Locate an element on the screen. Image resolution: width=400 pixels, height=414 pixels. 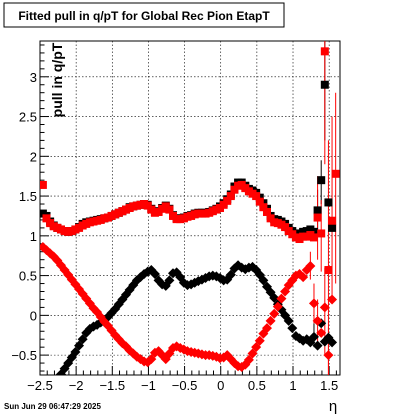
y-tick-label: 0.5 is located at coordinates (28, 276).